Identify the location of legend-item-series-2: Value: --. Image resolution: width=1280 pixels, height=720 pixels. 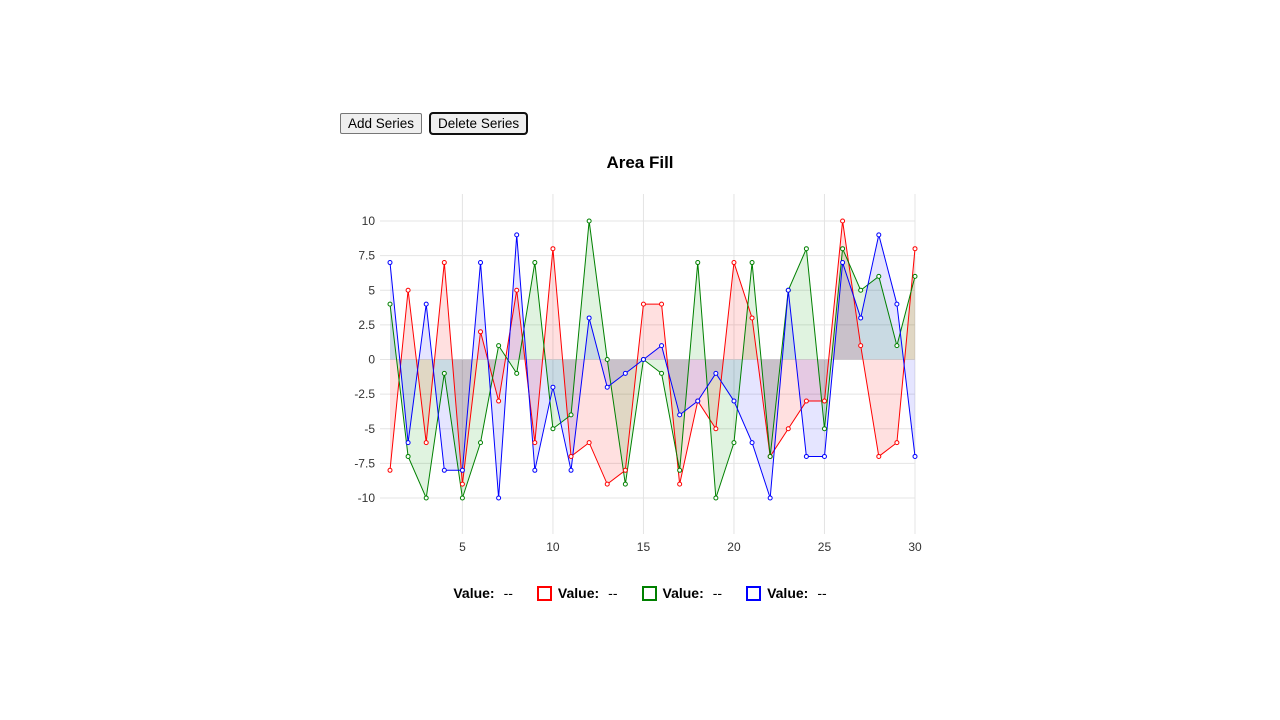
(682, 593).